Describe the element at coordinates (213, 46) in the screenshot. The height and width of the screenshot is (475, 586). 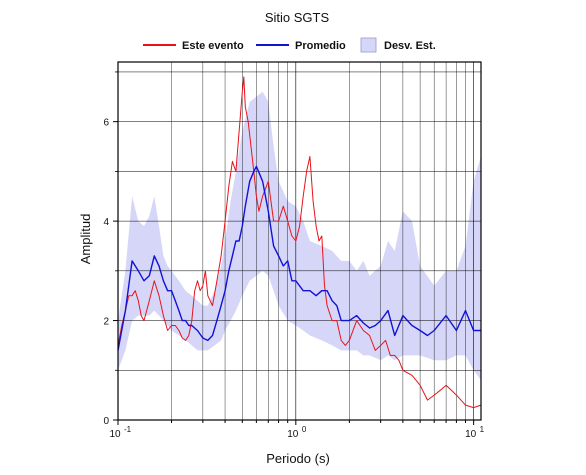
I see `legend-label-este-evento: Este evento` at that location.